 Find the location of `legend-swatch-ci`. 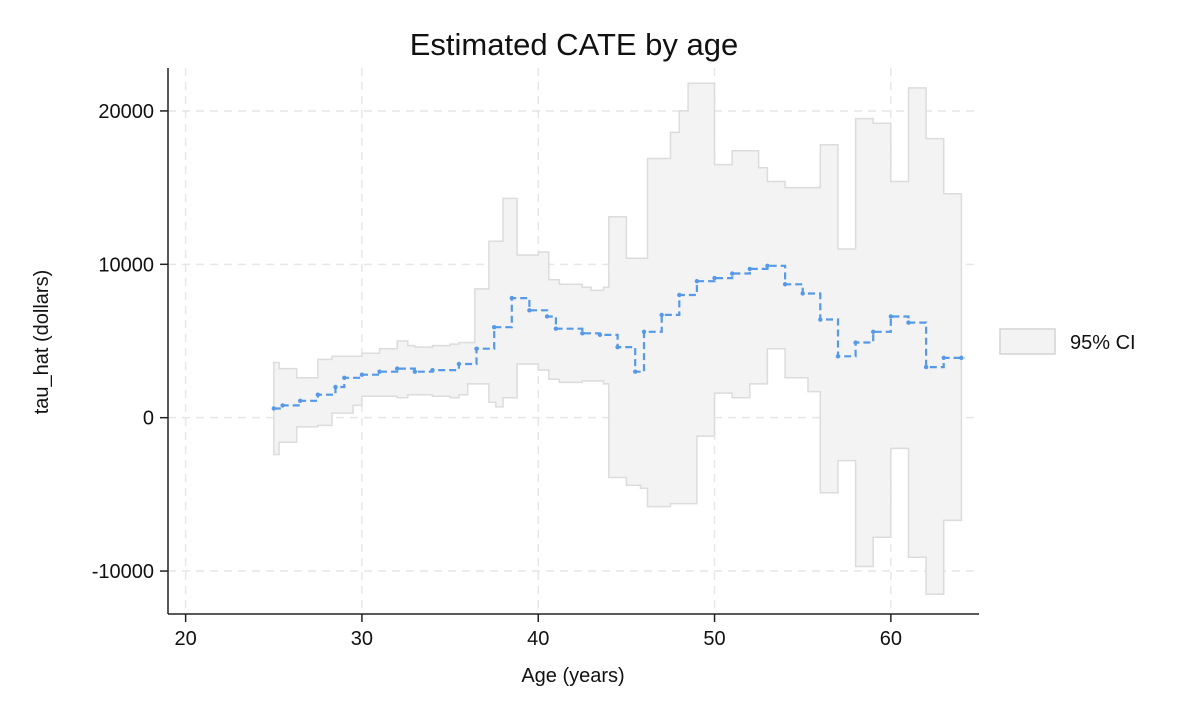

legend-swatch-ci is located at coordinates (1027, 341).